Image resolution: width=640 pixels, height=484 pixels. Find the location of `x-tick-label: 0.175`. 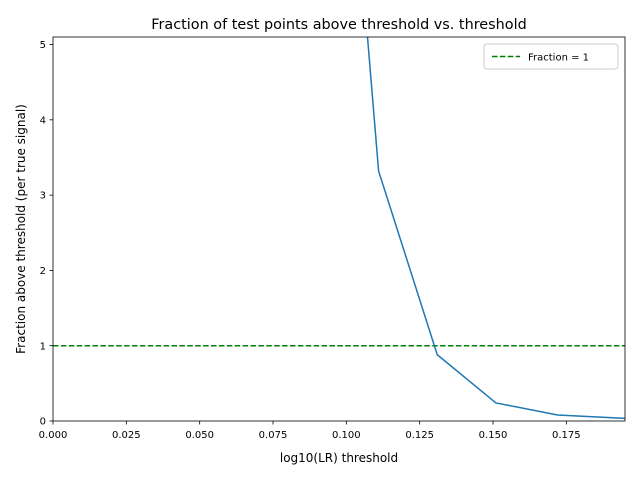

x-tick-label: 0.175 is located at coordinates (566, 435).